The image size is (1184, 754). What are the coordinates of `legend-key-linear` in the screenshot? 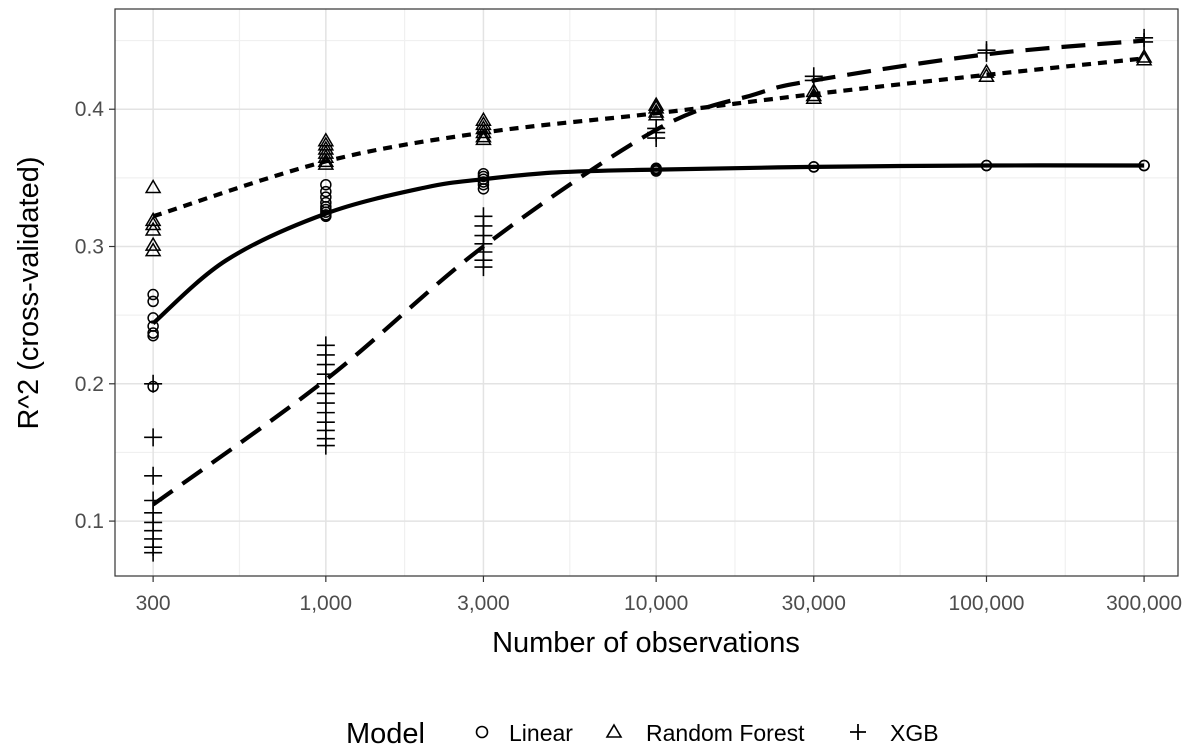 It's located at (482, 732).